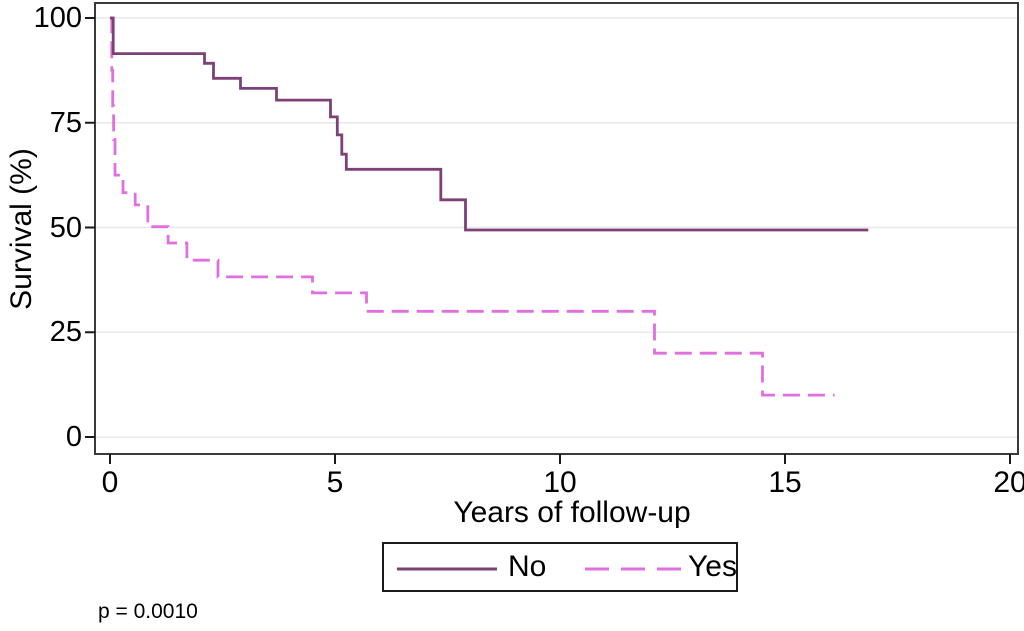  I want to click on x-tick-label: 0, so click(110, 482).